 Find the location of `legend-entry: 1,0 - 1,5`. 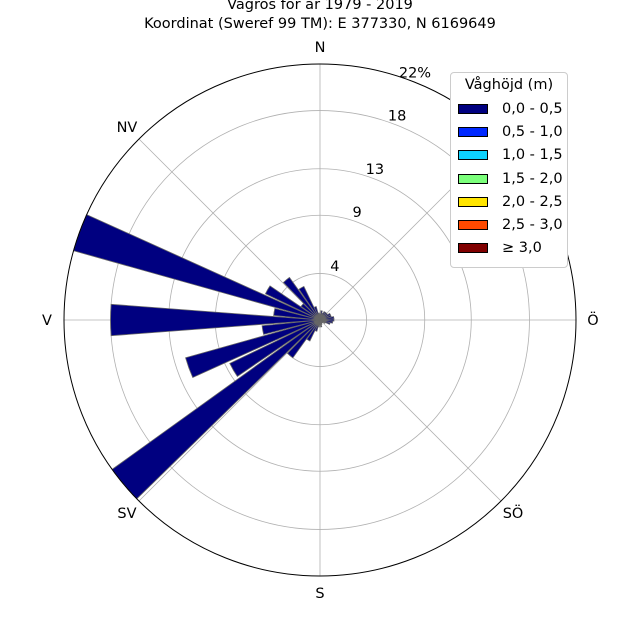

legend-entry: 1,0 - 1,5 is located at coordinates (509, 155).